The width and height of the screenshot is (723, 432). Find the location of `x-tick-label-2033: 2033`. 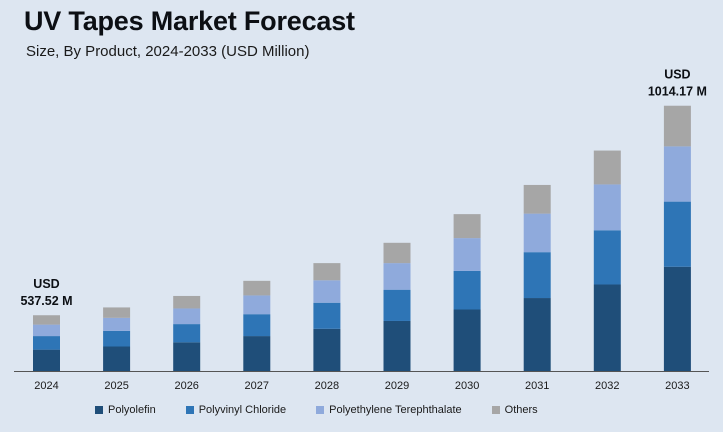

x-tick-label-2033: 2033 is located at coordinates (677, 386).